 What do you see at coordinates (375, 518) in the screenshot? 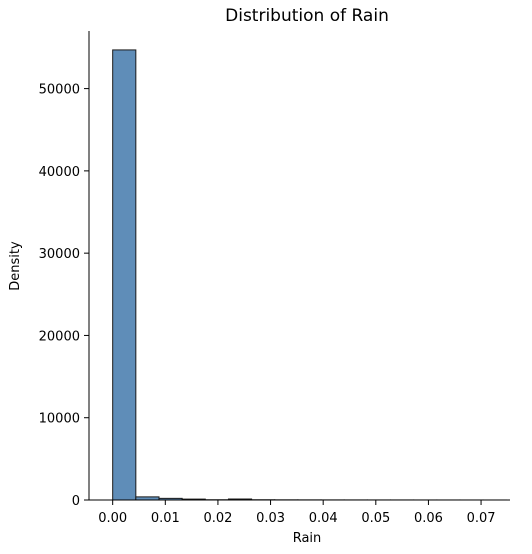
I see `x-tick-label: 0.05` at bounding box center [375, 518].